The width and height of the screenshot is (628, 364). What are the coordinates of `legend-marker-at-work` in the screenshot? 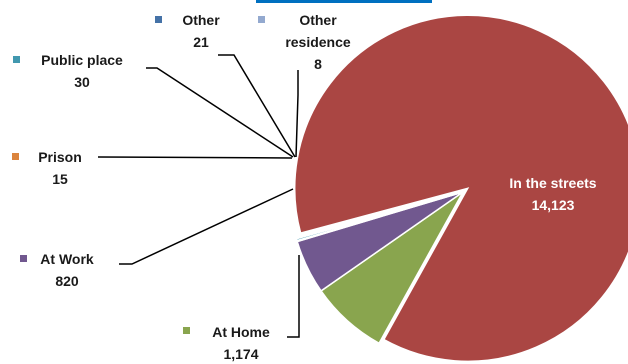 It's located at (23, 258).